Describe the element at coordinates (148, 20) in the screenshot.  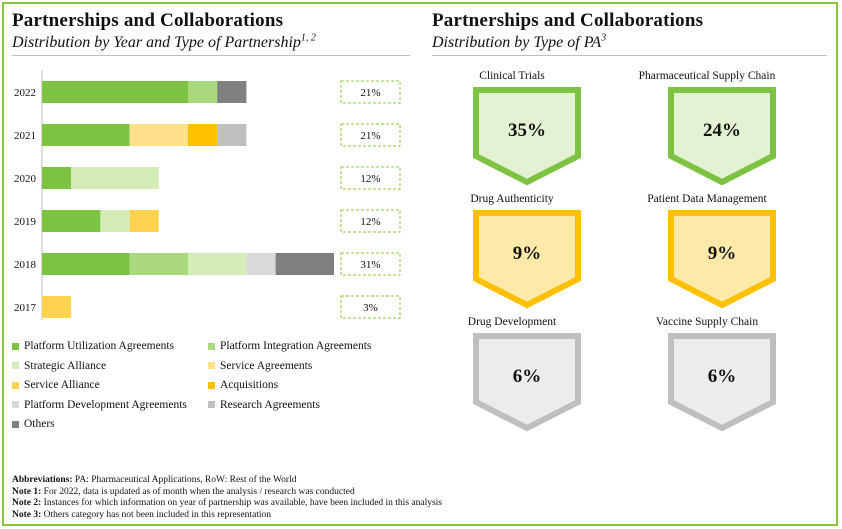
I see `left-title: Partnerships and Collaborations` at that location.